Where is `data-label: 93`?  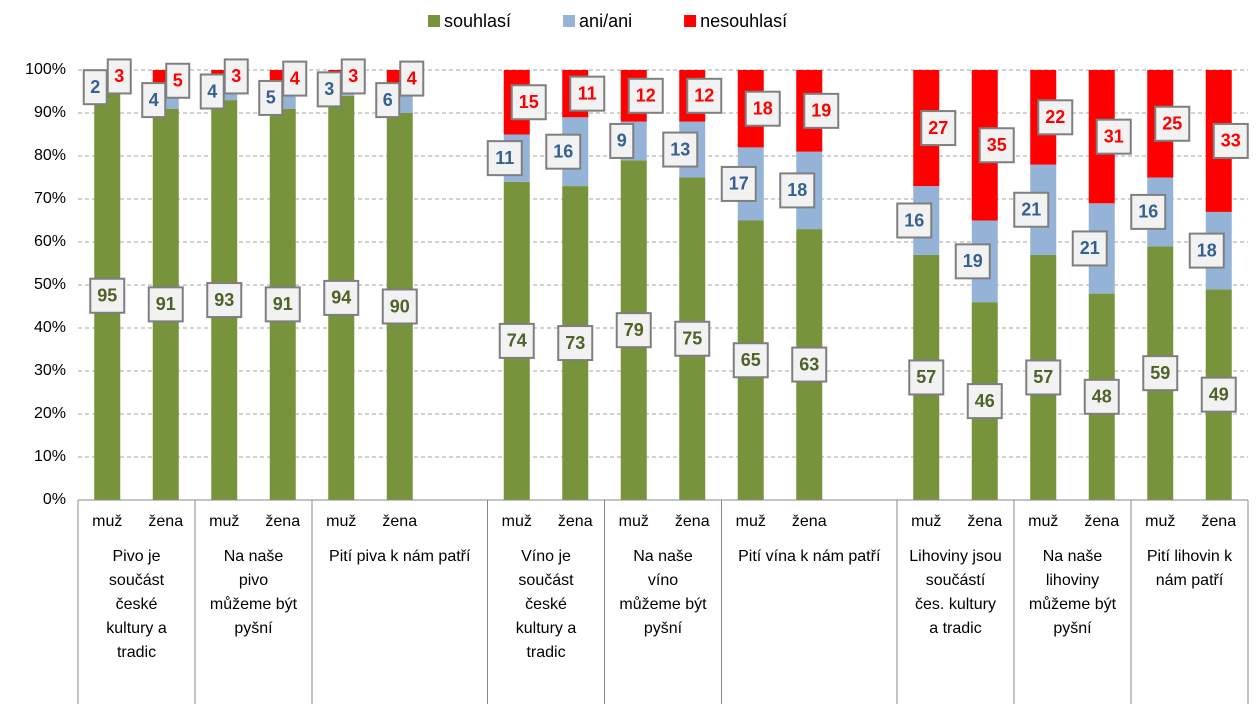
data-label: 93 is located at coordinates (224, 300).